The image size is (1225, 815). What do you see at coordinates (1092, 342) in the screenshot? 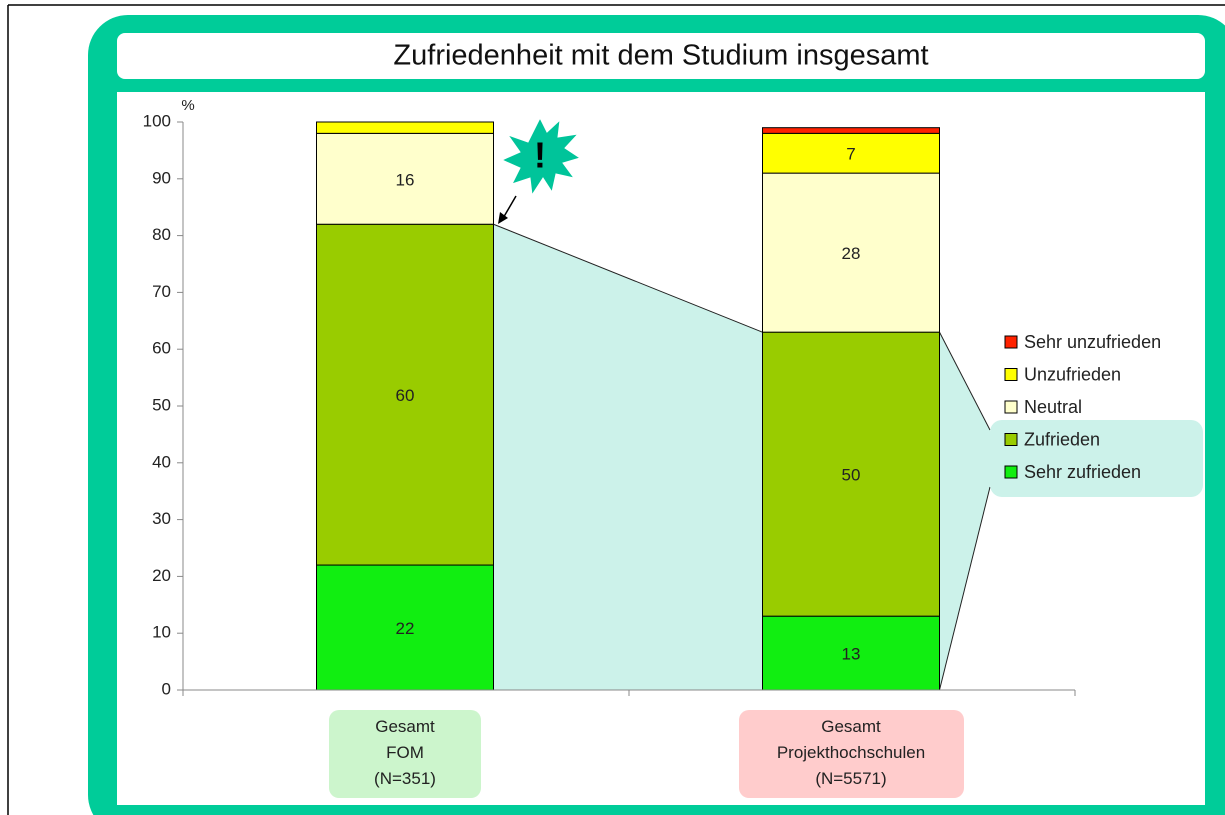
I see `legend-label: Sehr unzufrieden` at bounding box center [1092, 342].